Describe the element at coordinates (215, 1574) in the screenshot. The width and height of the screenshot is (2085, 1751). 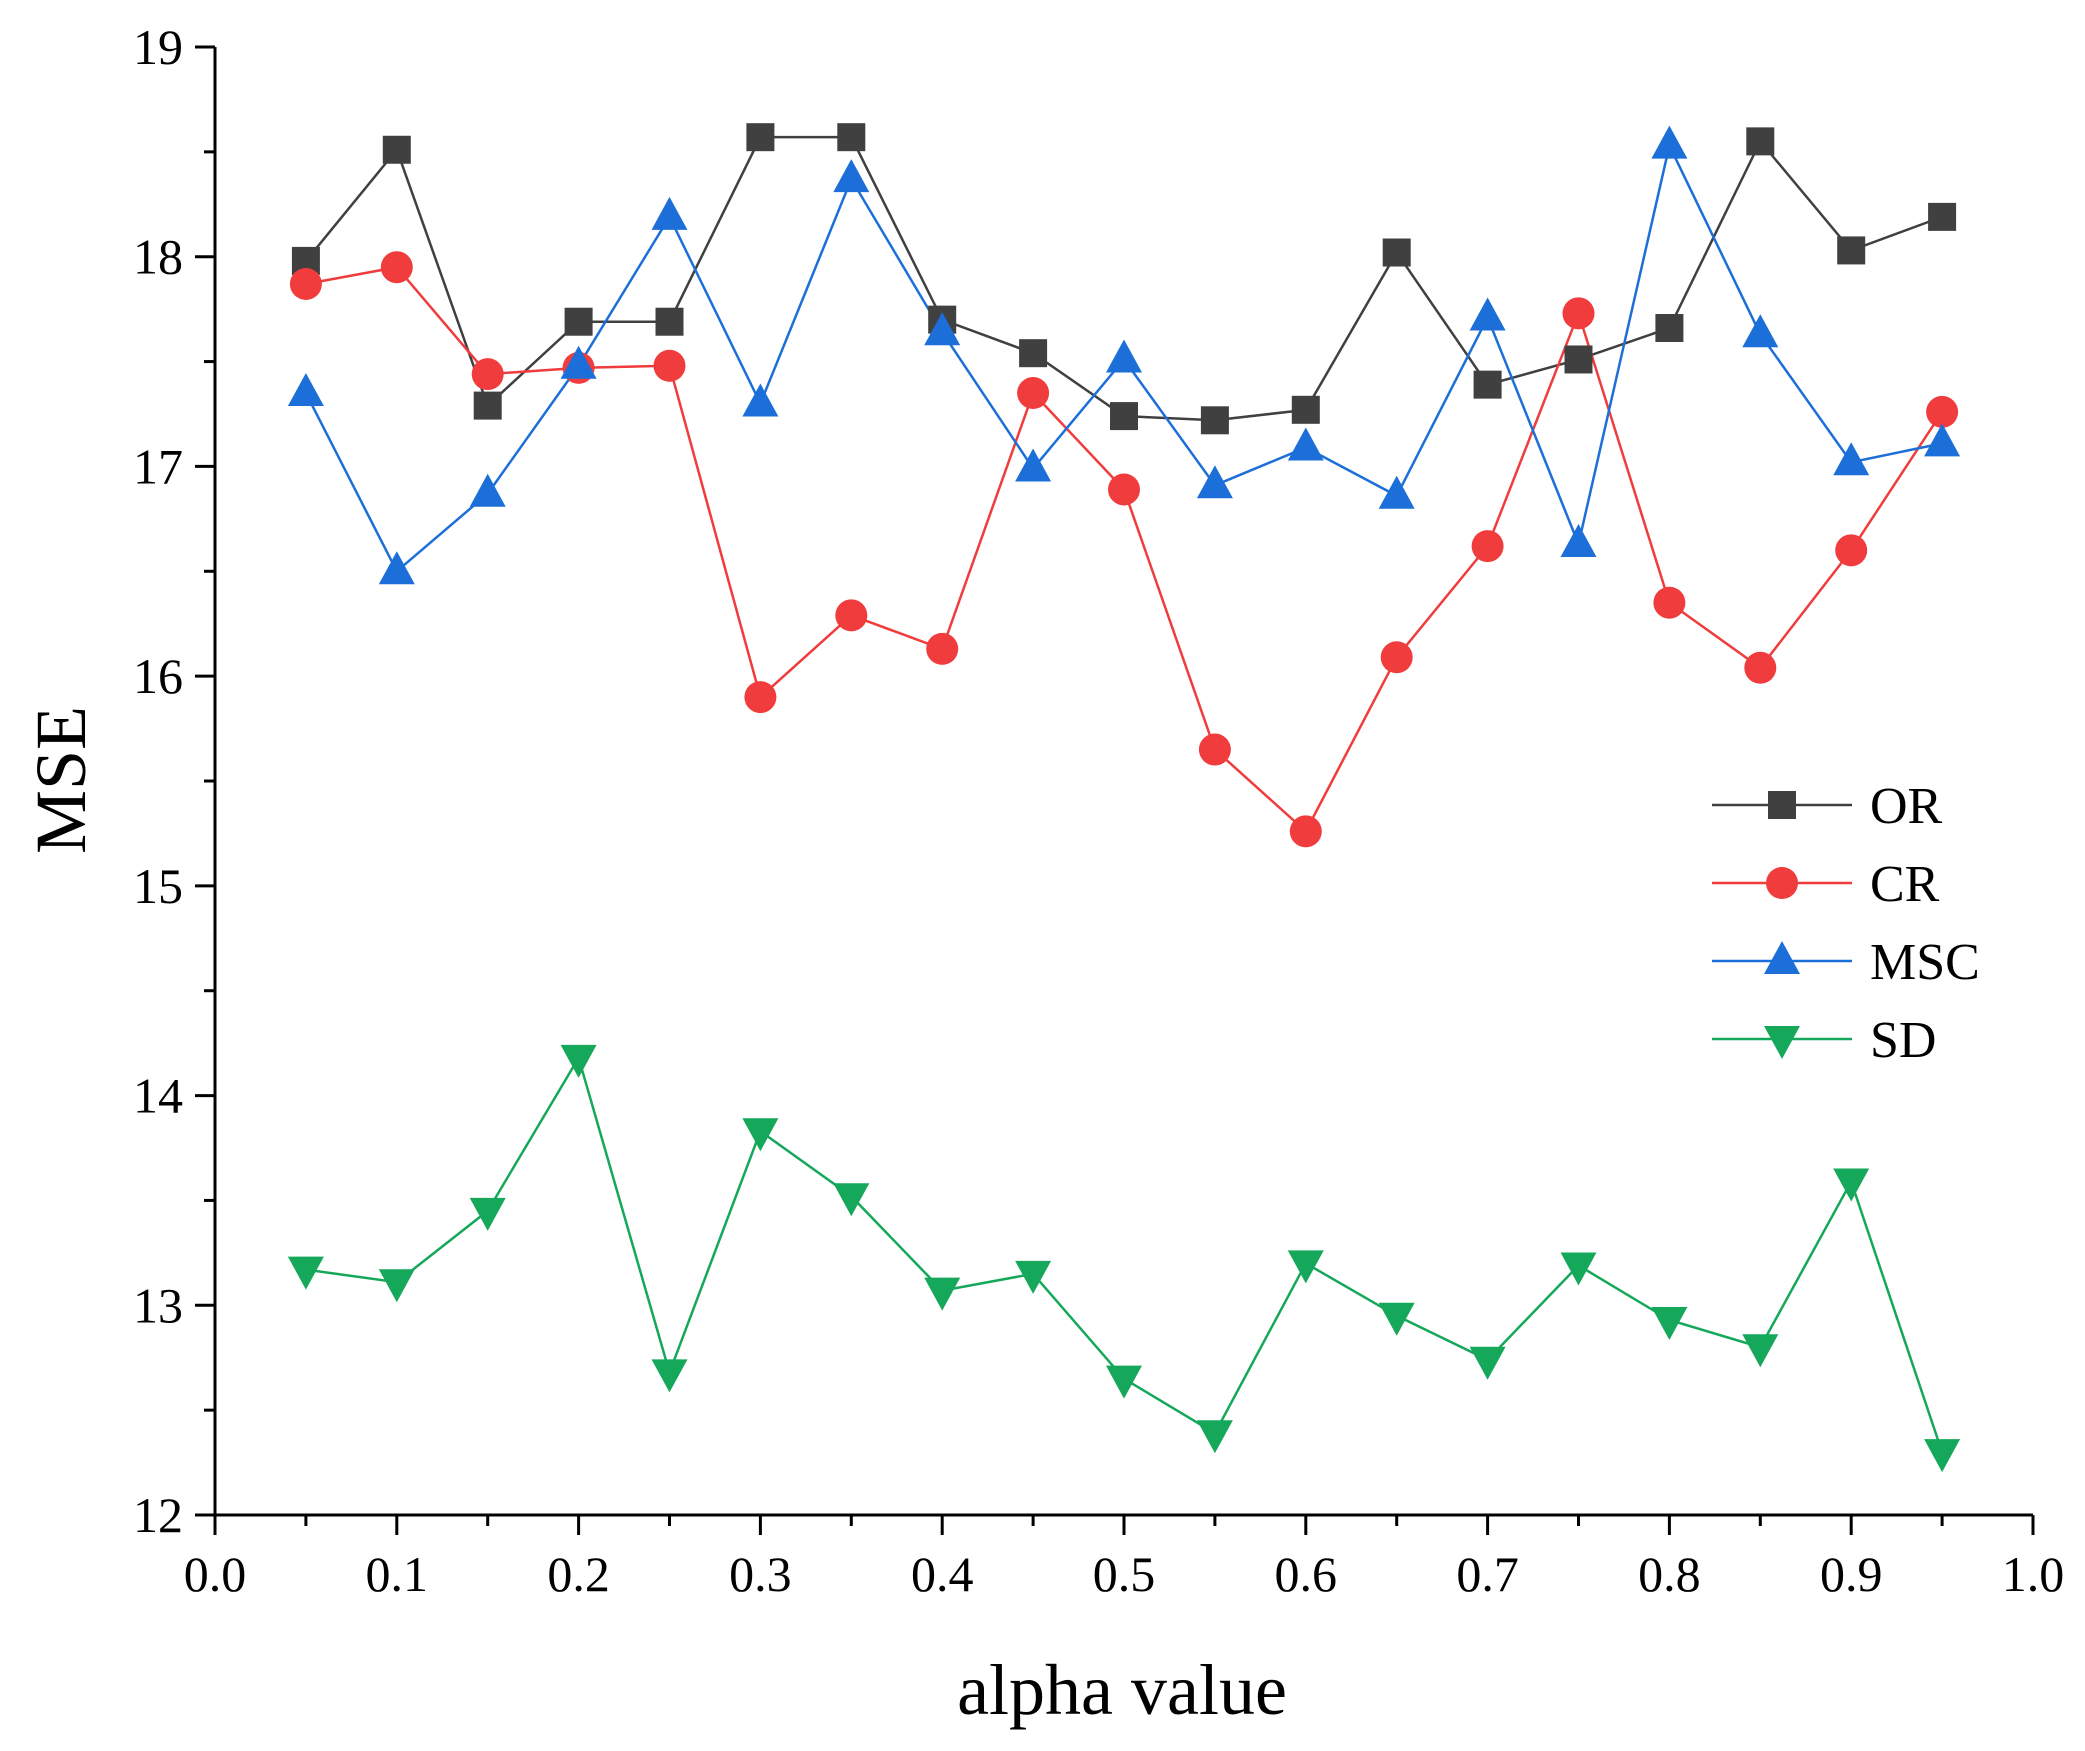
I see `x-tick-label: 0.0` at that location.